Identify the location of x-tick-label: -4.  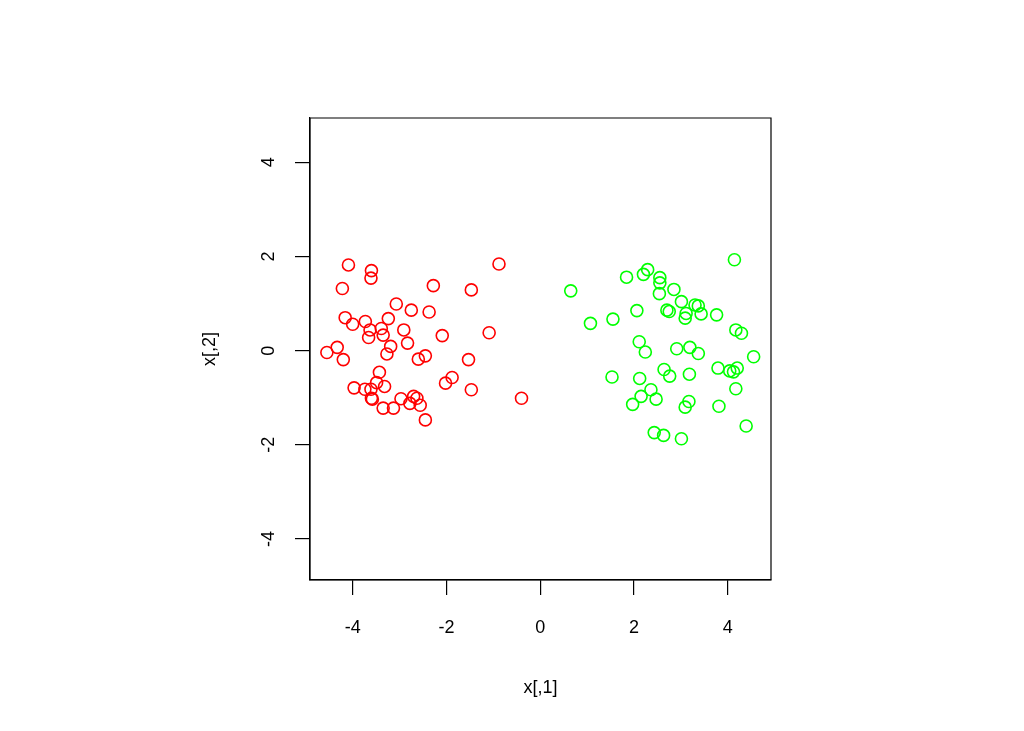
(352, 626).